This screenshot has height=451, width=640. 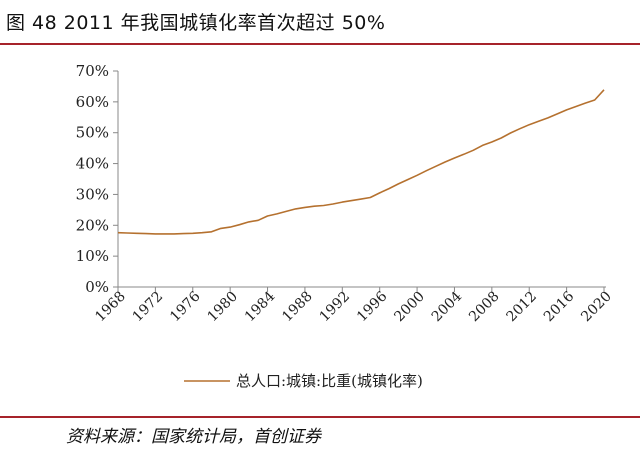 I want to click on source-divider, so click(x=320, y=417).